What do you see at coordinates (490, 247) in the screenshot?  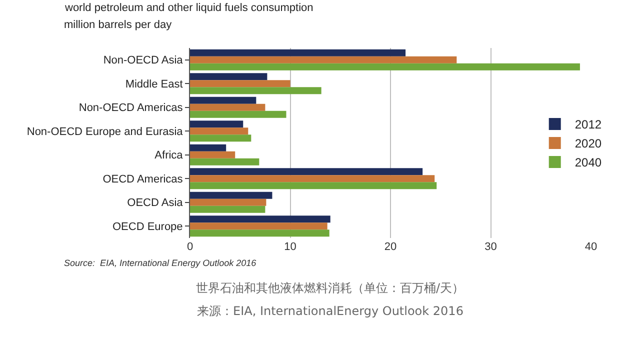 I see `x-tick-label: 30` at bounding box center [490, 247].